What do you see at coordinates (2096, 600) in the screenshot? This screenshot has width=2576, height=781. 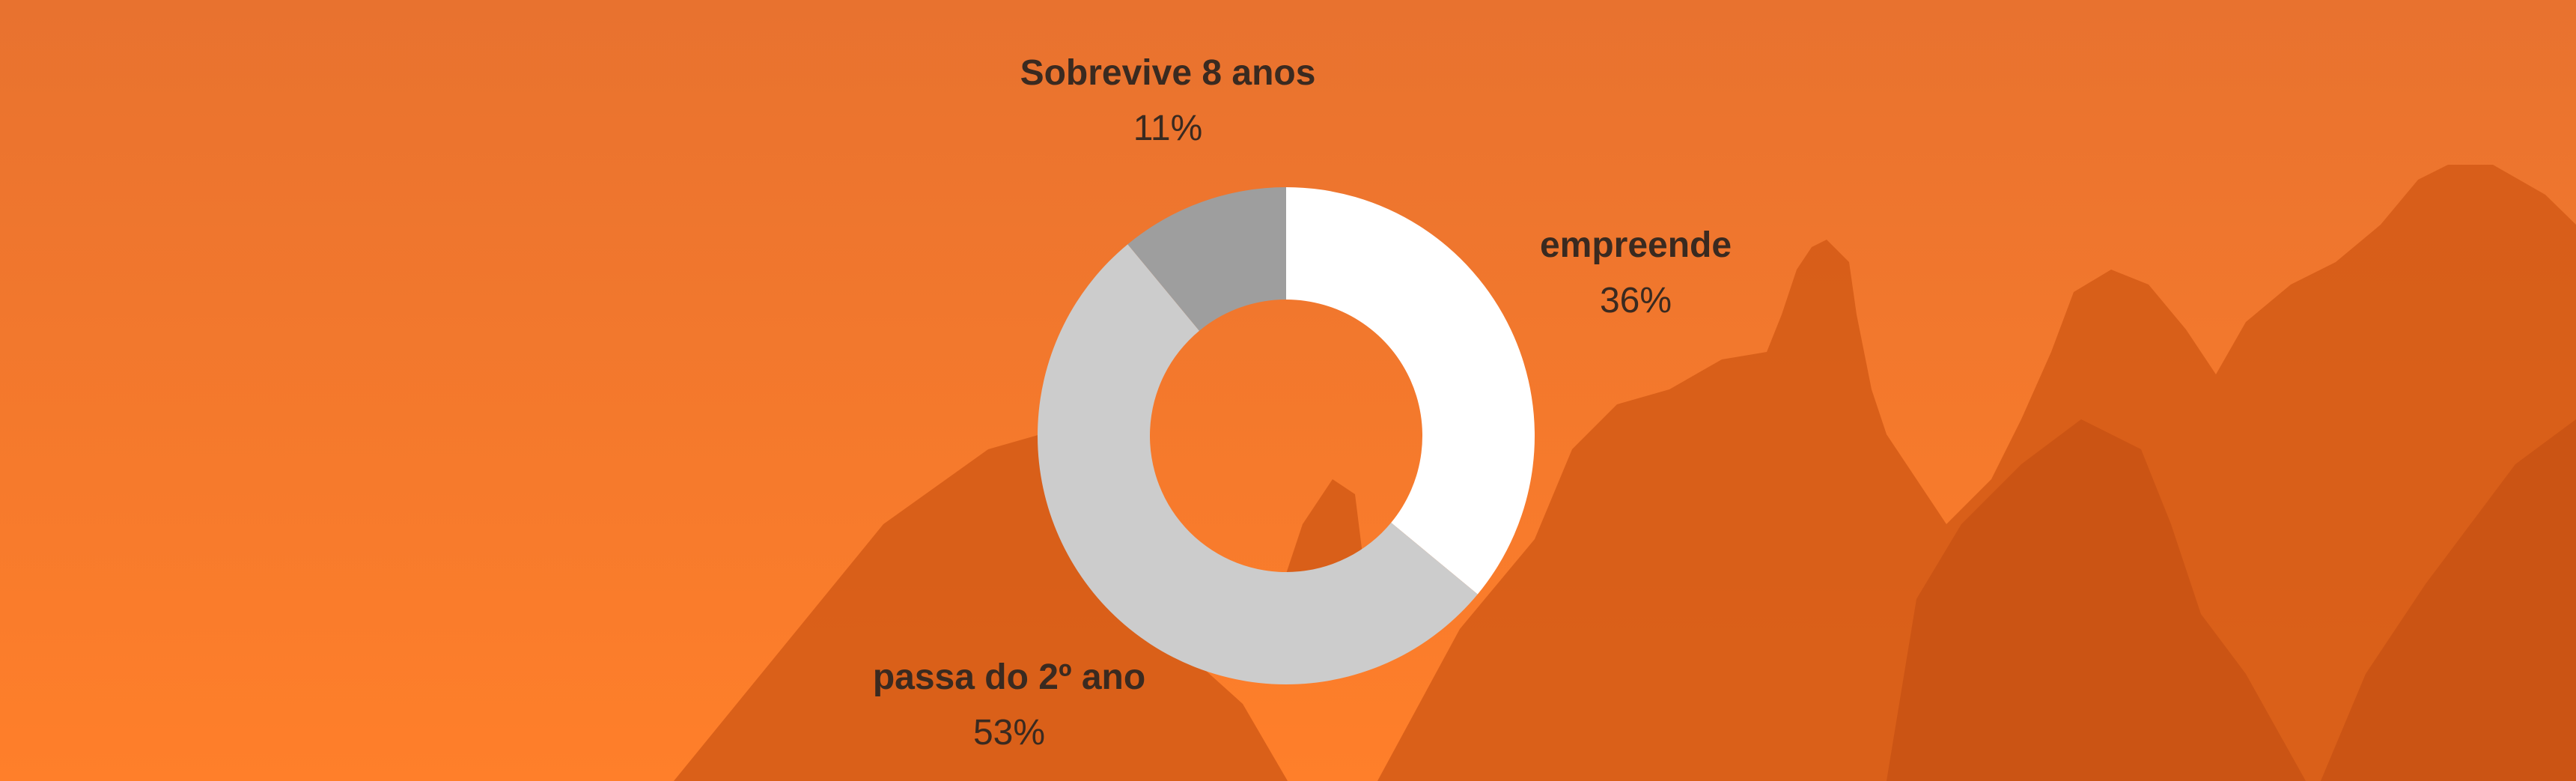 I see `mountain-shadow` at bounding box center [2096, 600].